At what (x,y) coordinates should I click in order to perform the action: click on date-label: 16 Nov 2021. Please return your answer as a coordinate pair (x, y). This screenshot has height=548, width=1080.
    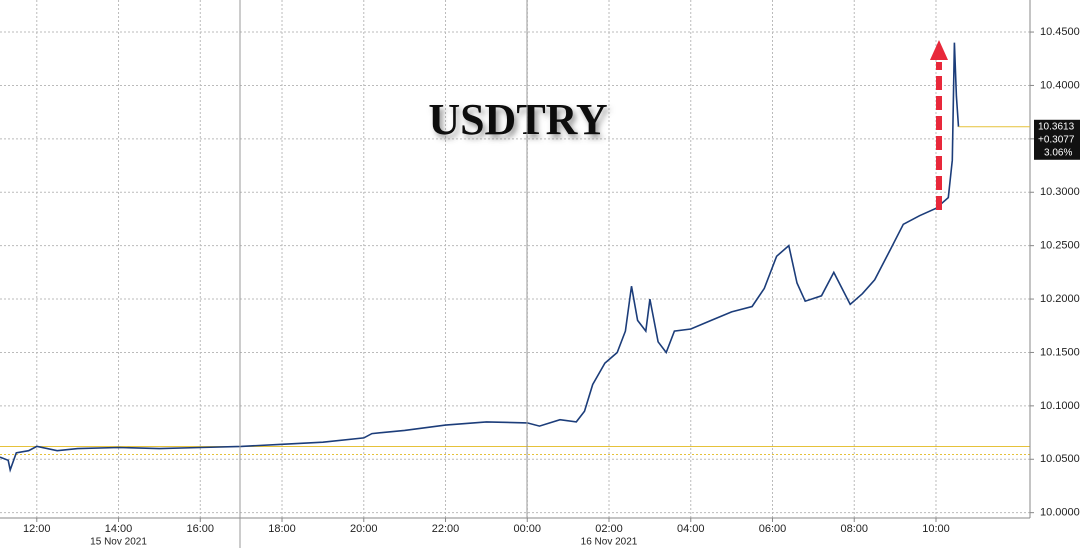
    Looking at the image, I should click on (609, 542).